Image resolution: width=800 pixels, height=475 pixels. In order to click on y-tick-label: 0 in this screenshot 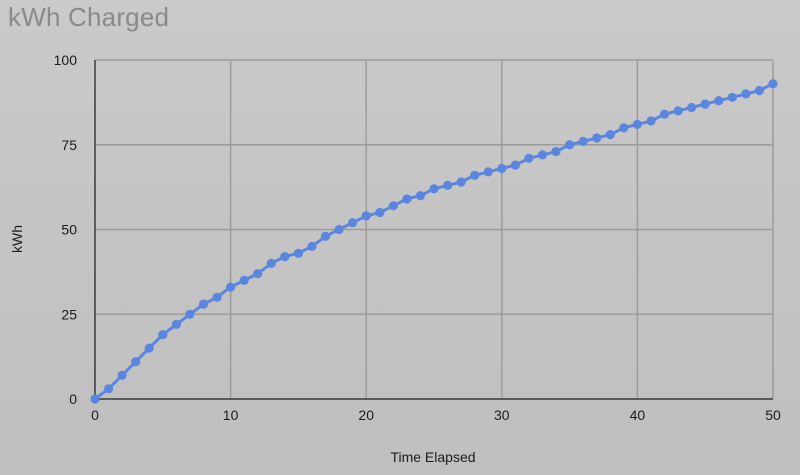, I will do `click(73, 399)`.